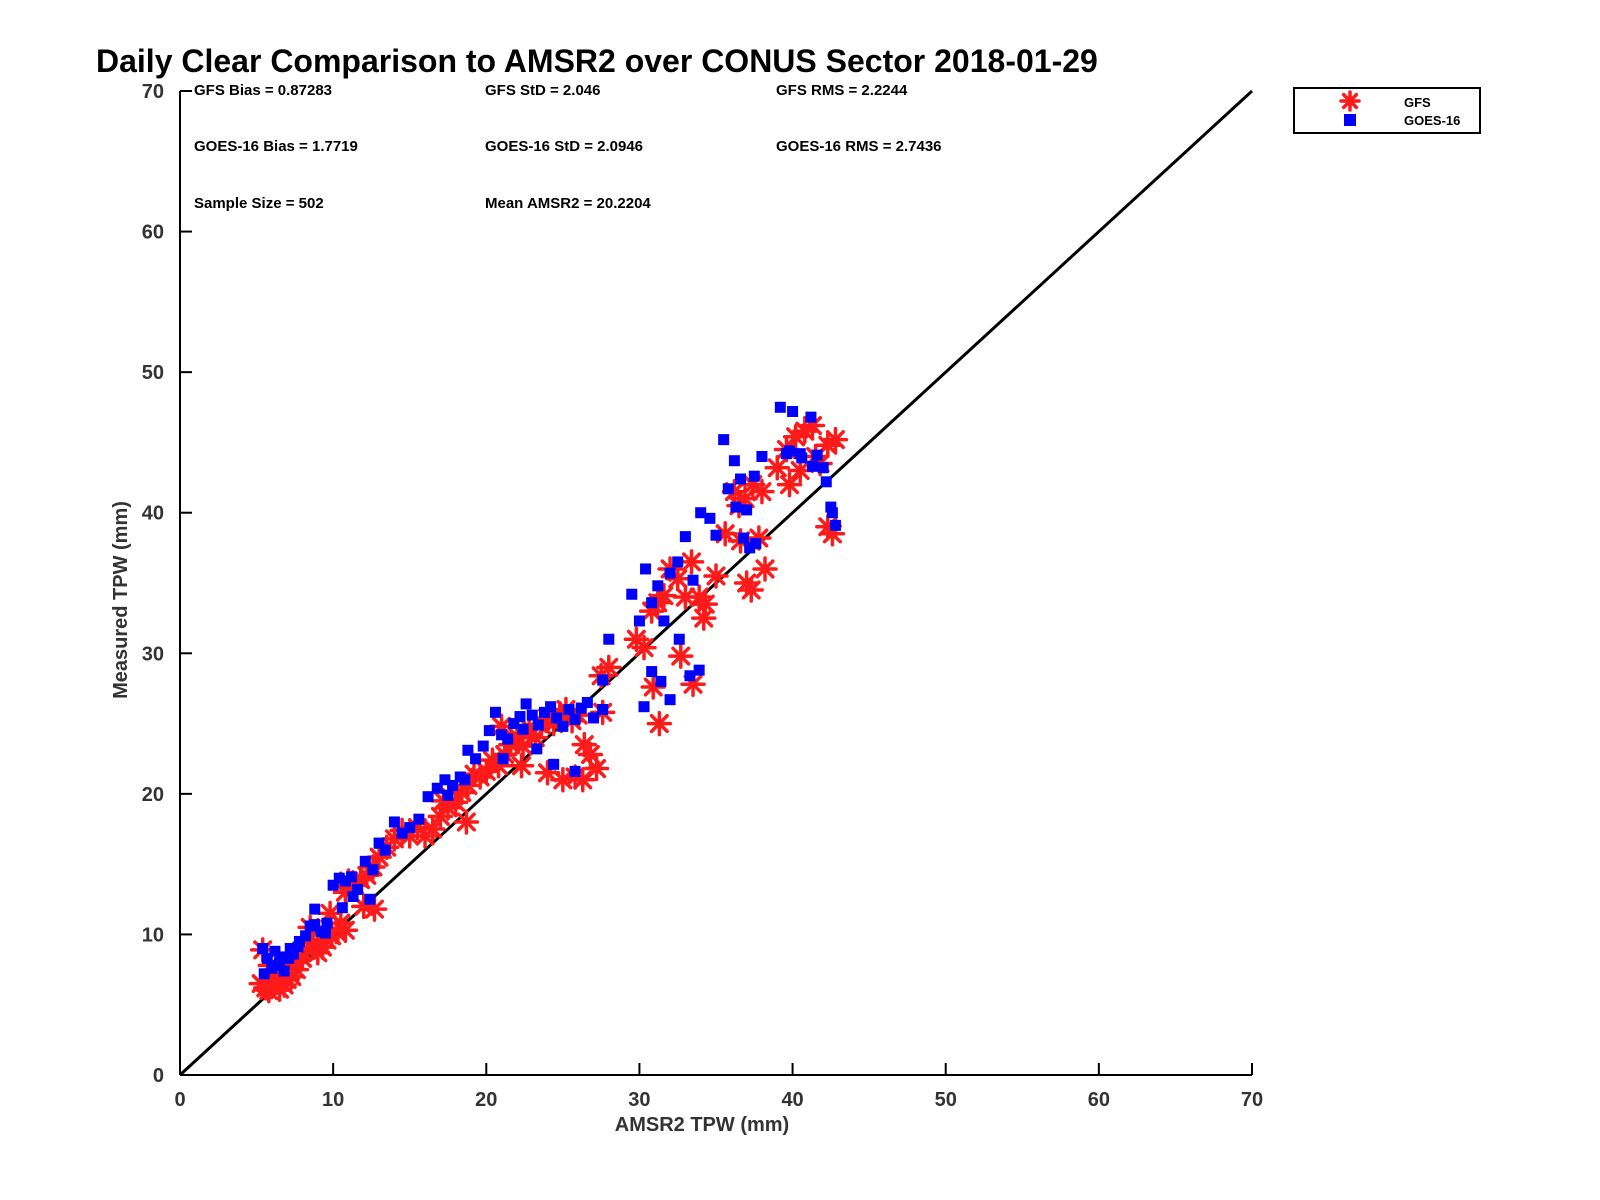 This screenshot has height=1200, width=1600. What do you see at coordinates (179, 1100) in the screenshot?
I see `x-tick-label: 0` at bounding box center [179, 1100].